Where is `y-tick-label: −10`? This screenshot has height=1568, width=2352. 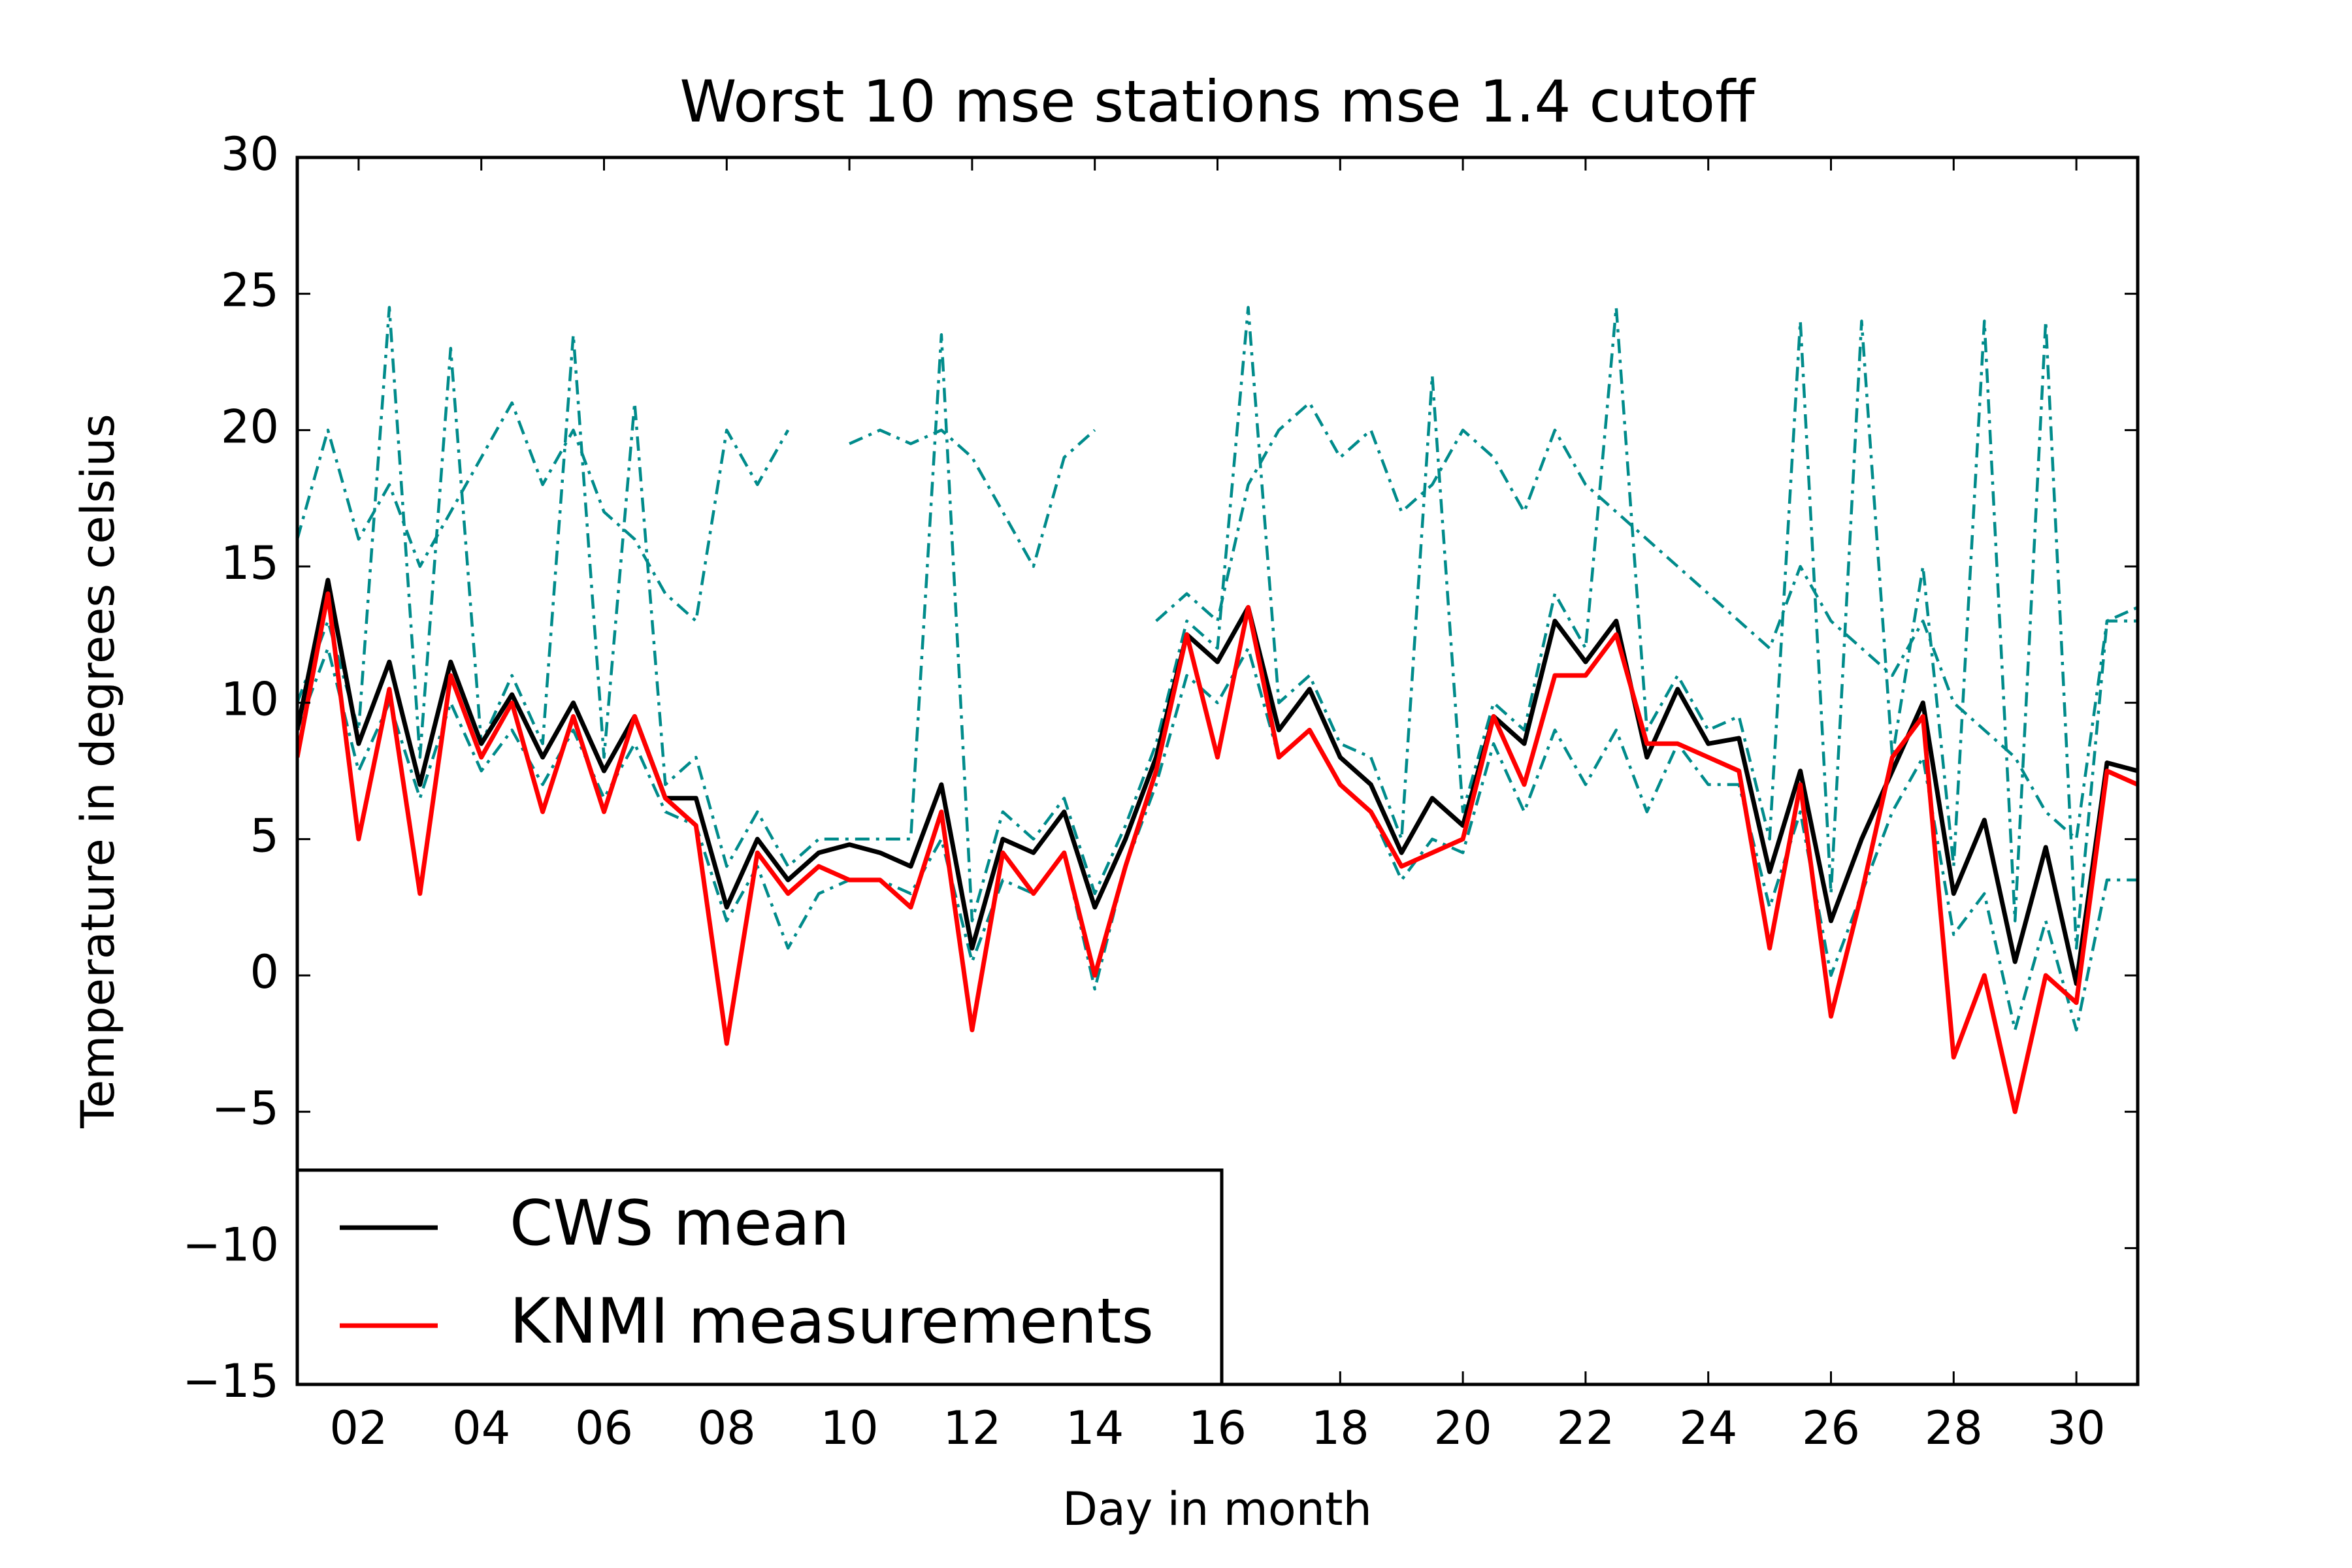 y-tick-label: −10 is located at coordinates (230, 1244).